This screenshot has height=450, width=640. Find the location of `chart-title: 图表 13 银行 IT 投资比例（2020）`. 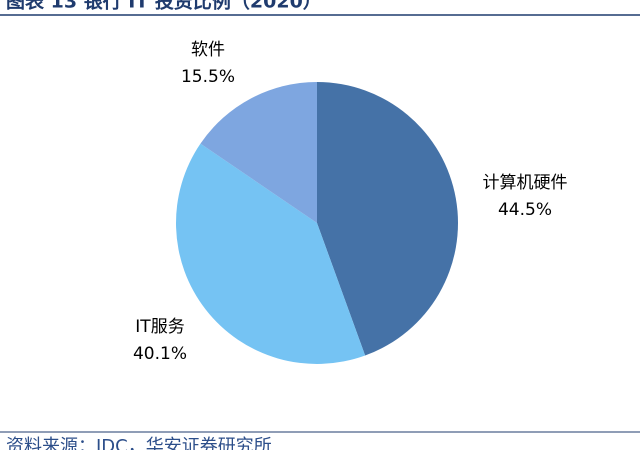

chart-title: 图表 13 银行 IT 投资比例（2020） is located at coordinates (164, 6).